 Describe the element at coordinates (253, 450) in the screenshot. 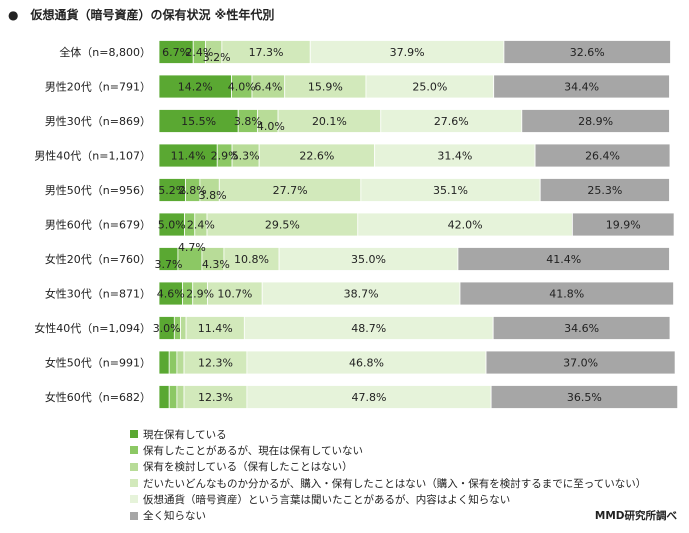

I see `legend-label: 保有したことがあるが、現在は保有していない` at that location.